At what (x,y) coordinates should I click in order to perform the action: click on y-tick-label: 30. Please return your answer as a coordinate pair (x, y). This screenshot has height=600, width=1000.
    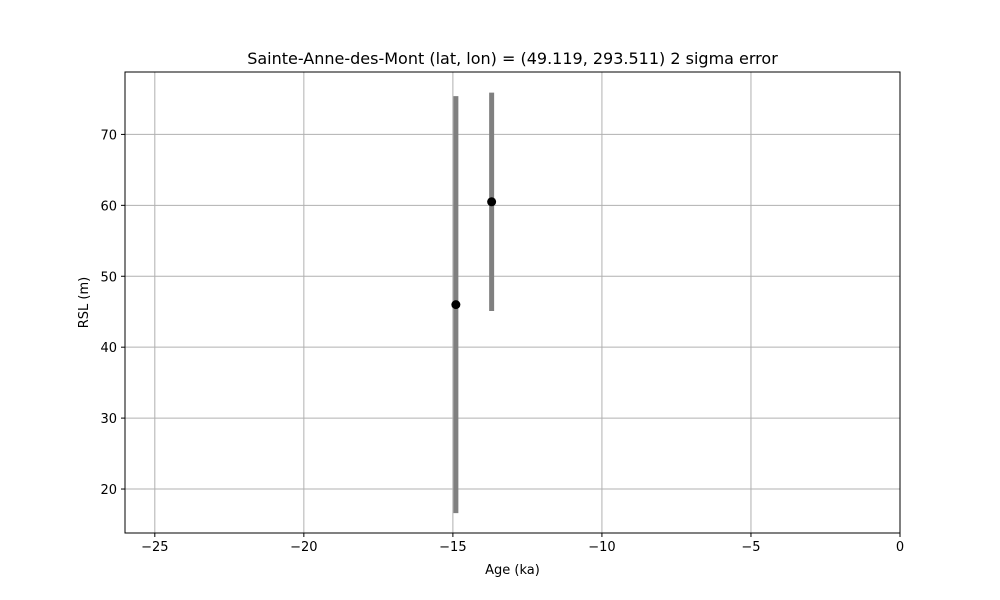
    Looking at the image, I should click on (108, 419).